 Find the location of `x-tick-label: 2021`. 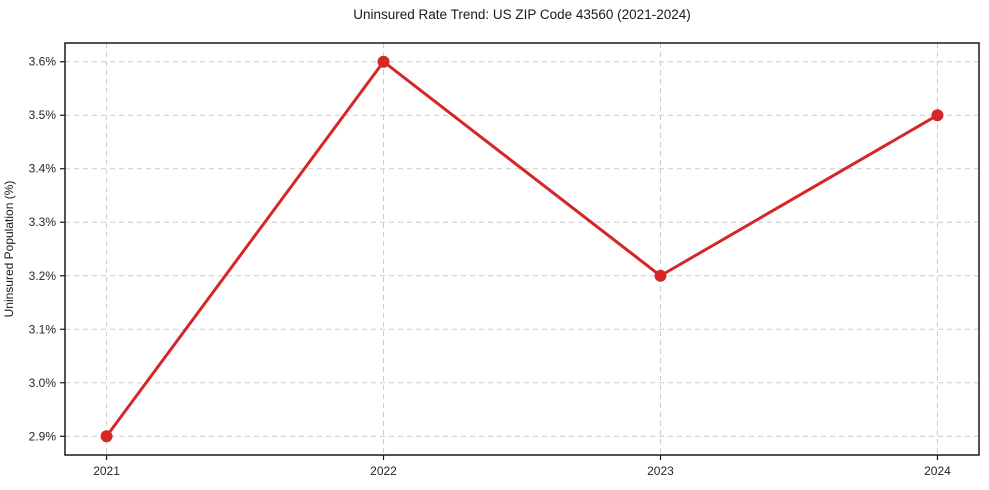

x-tick-label: 2021 is located at coordinates (106, 471).